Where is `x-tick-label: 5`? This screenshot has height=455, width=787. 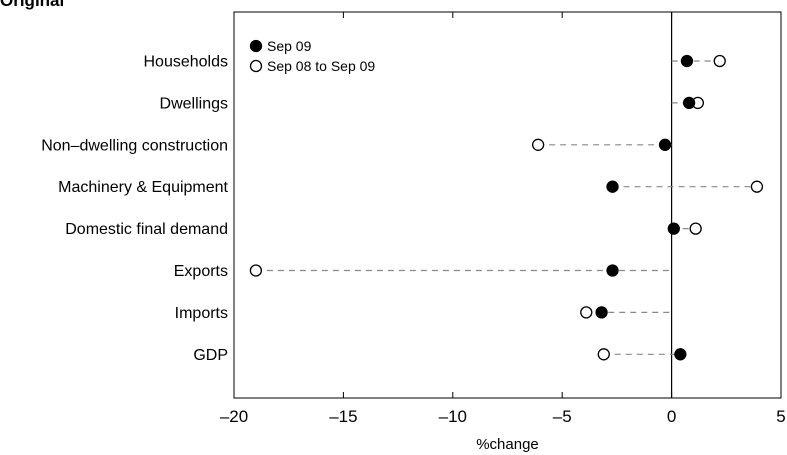
x-tick-label: 5 is located at coordinates (780, 416).